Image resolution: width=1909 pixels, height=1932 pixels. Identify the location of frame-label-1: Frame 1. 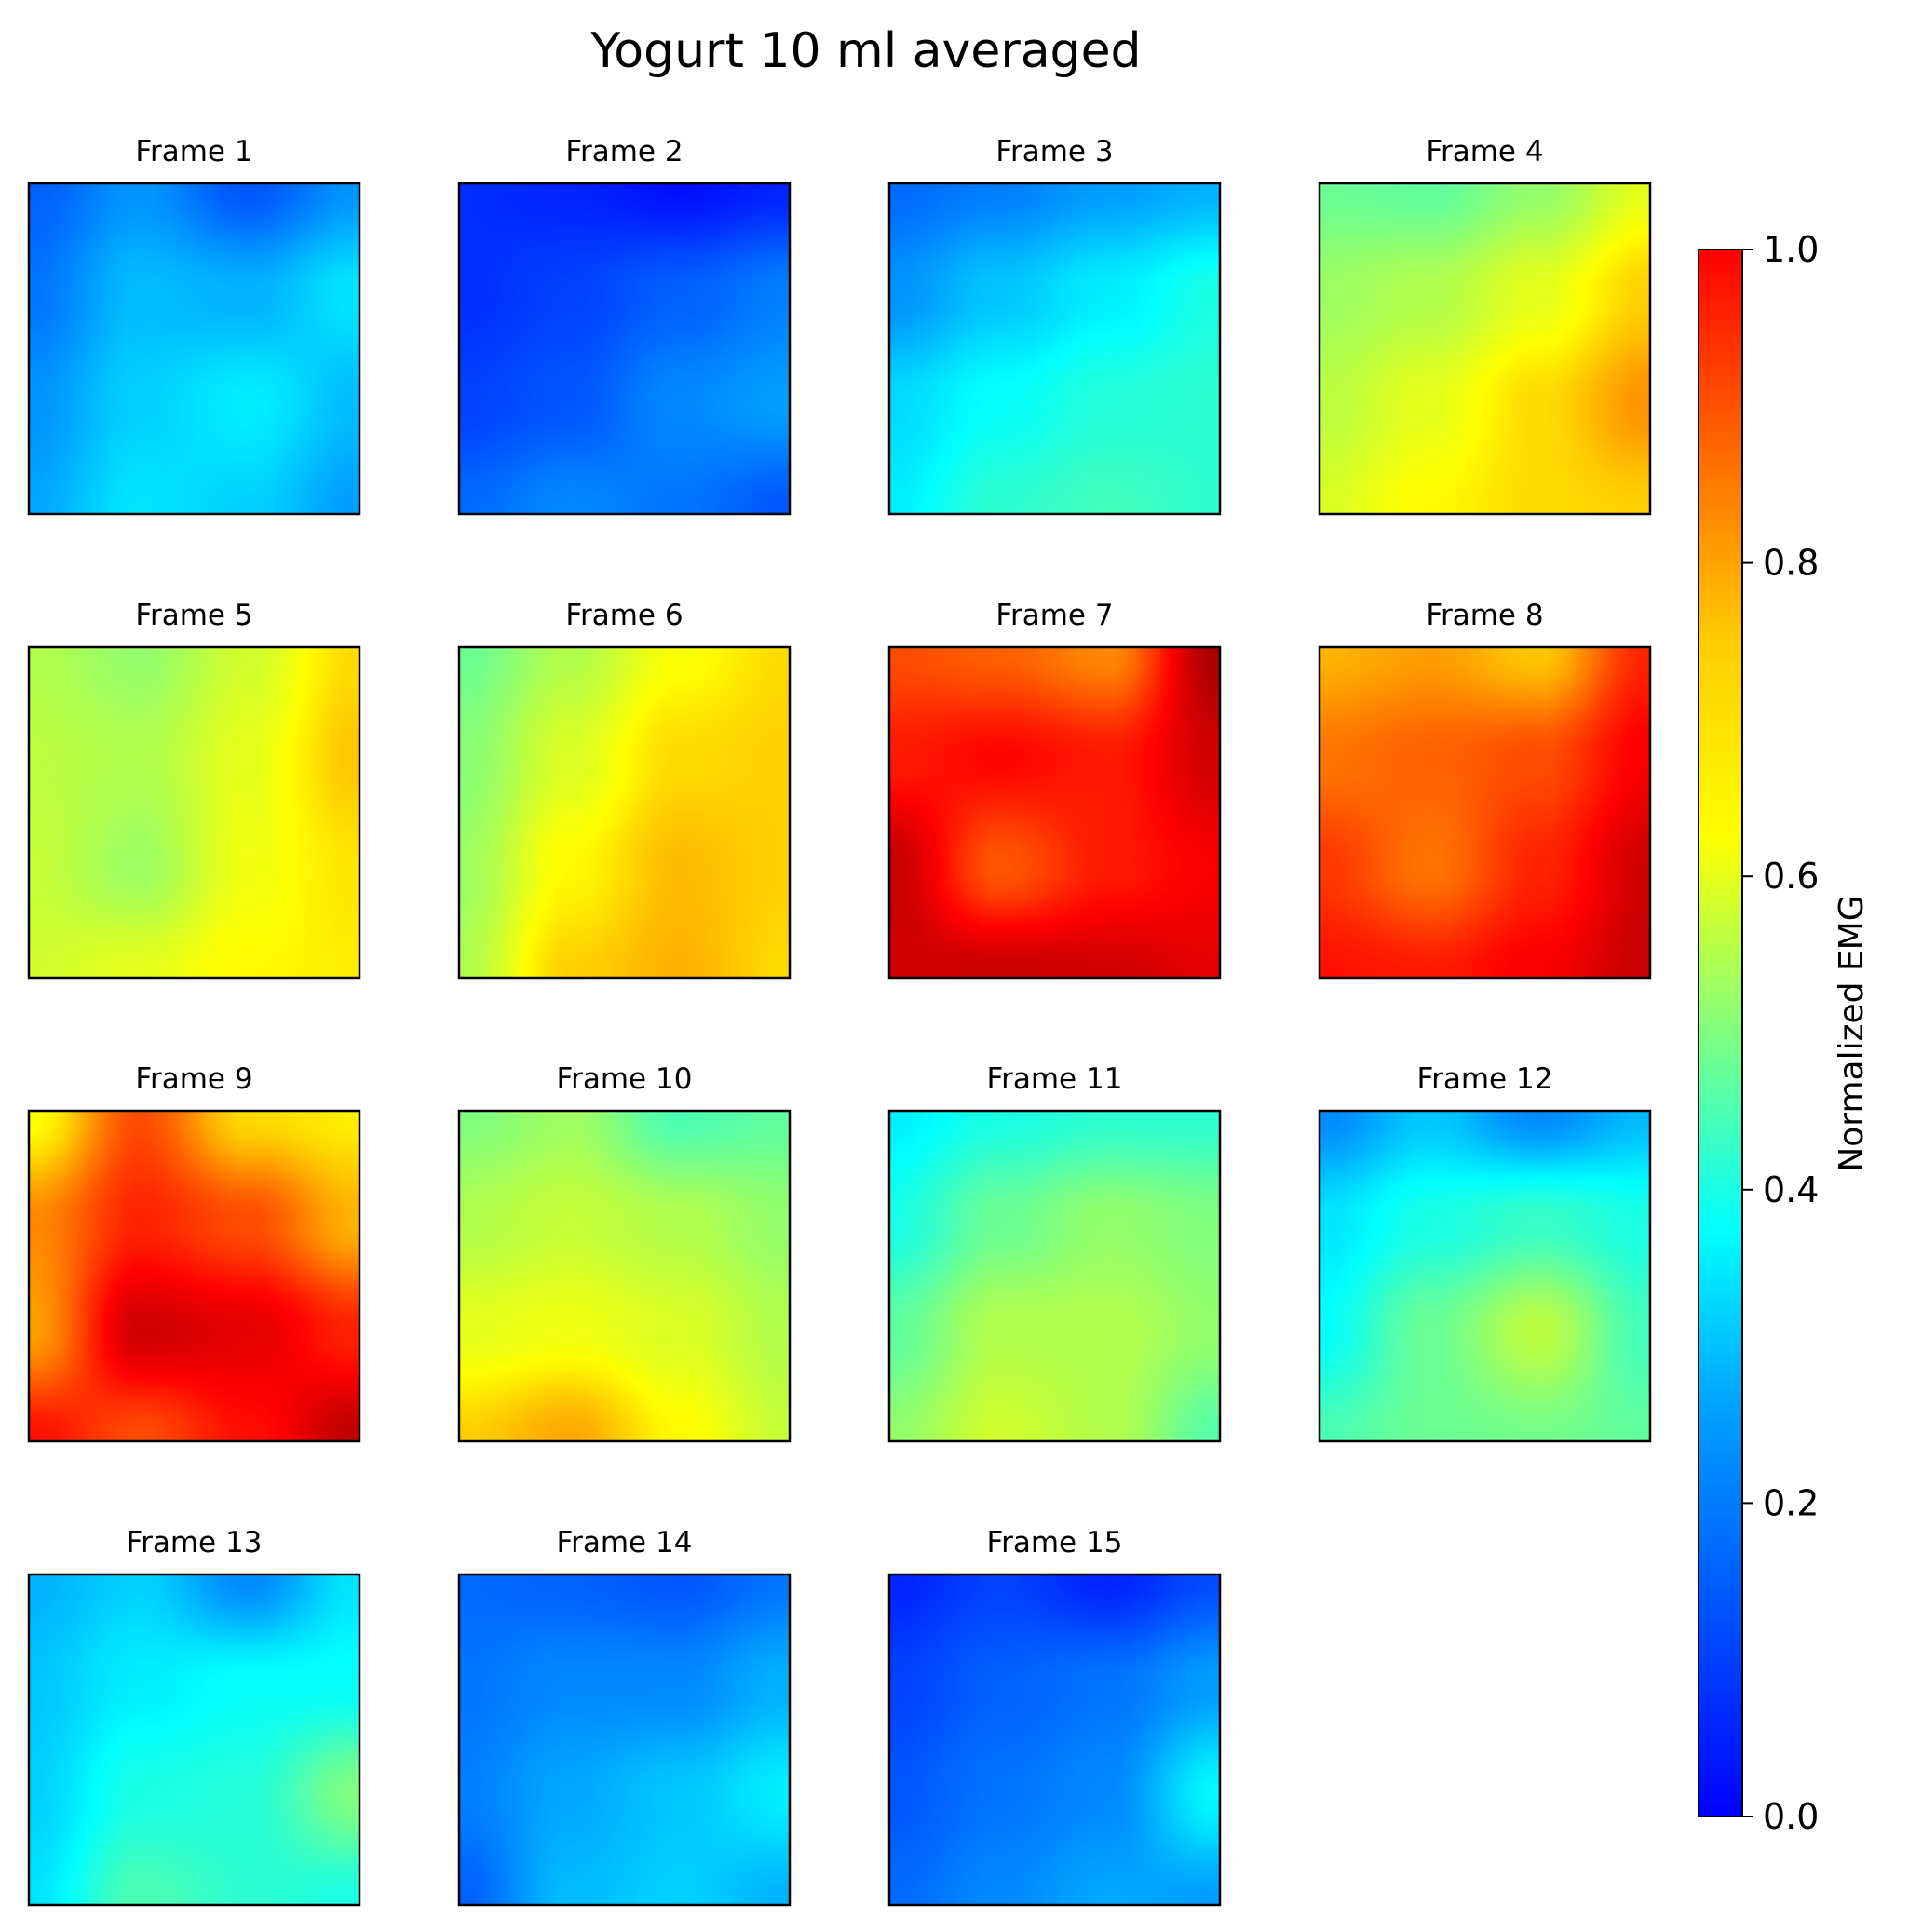
(193, 152).